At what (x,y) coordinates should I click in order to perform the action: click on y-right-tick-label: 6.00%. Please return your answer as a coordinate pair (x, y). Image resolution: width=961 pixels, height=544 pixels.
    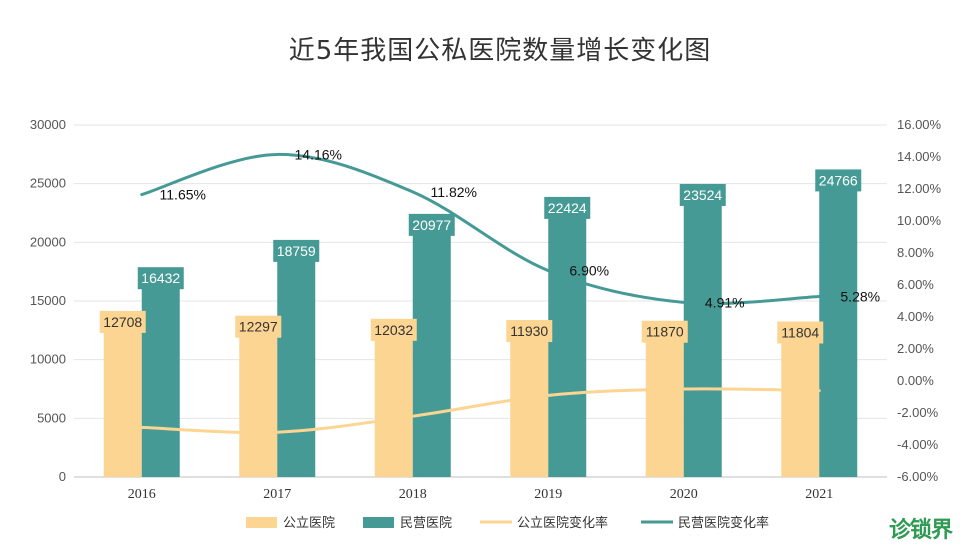
    Looking at the image, I should click on (915, 284).